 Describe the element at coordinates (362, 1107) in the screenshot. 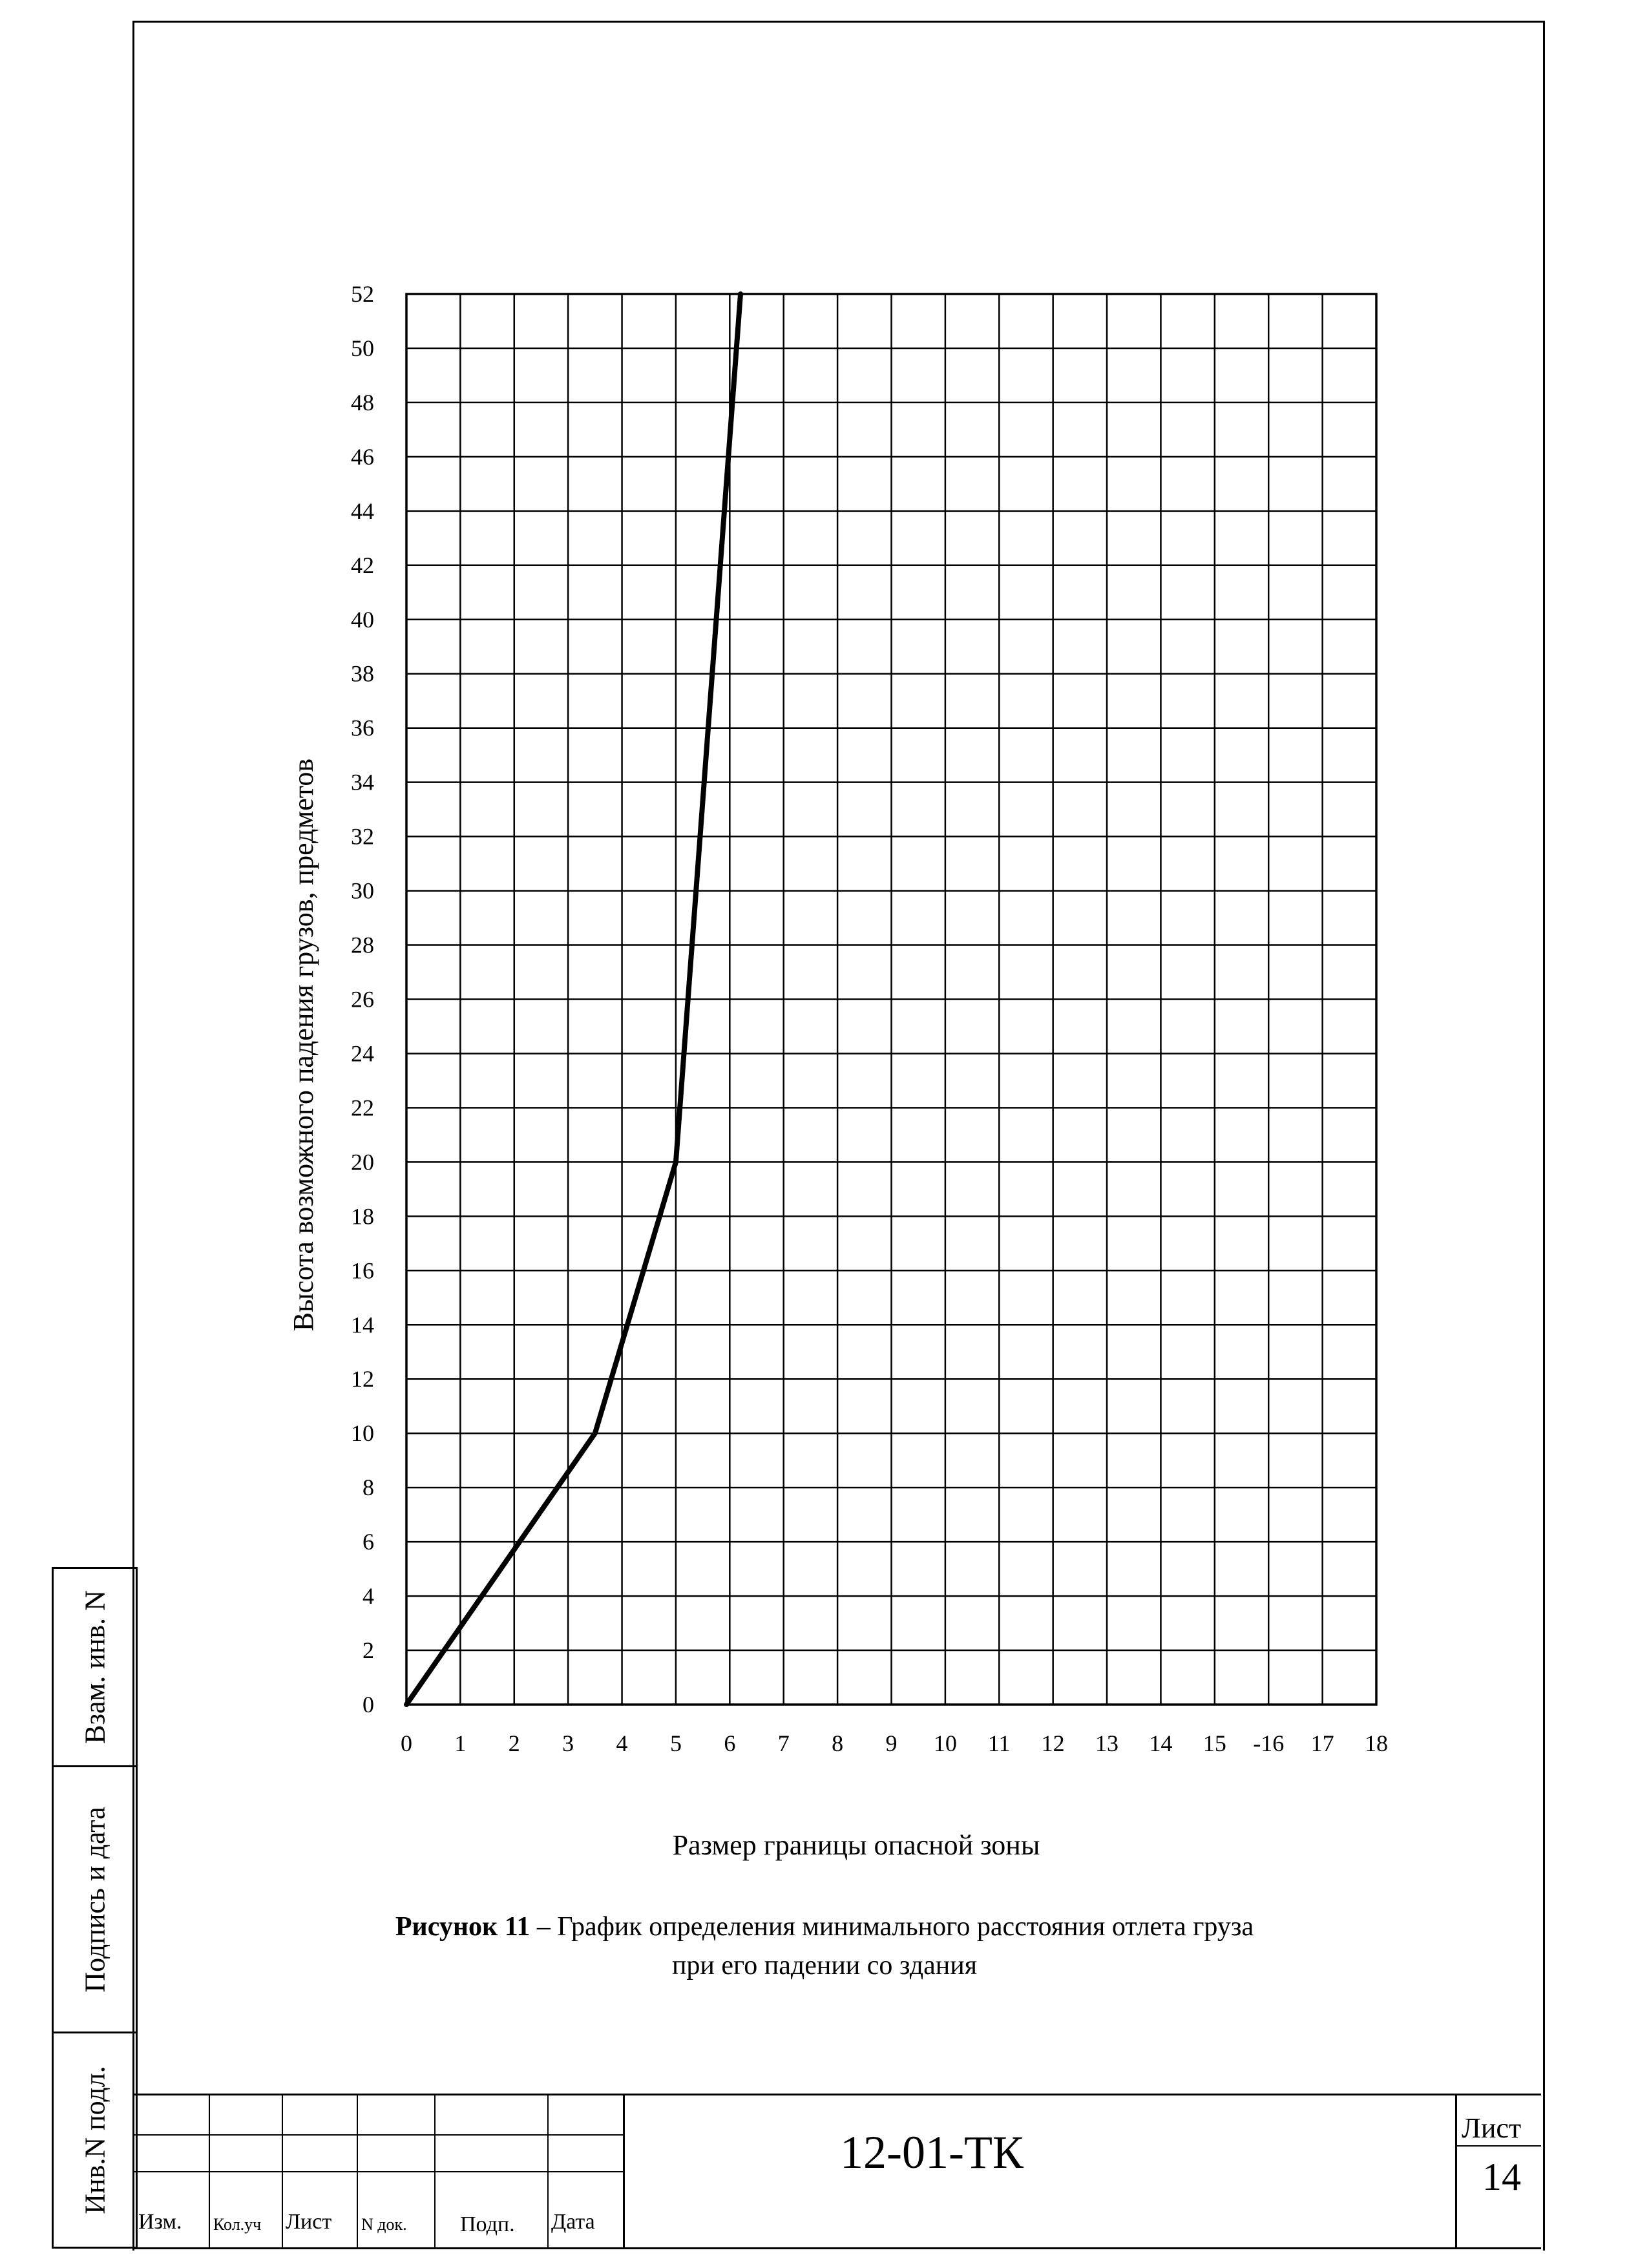

I see `y-tick-label: 22` at that location.